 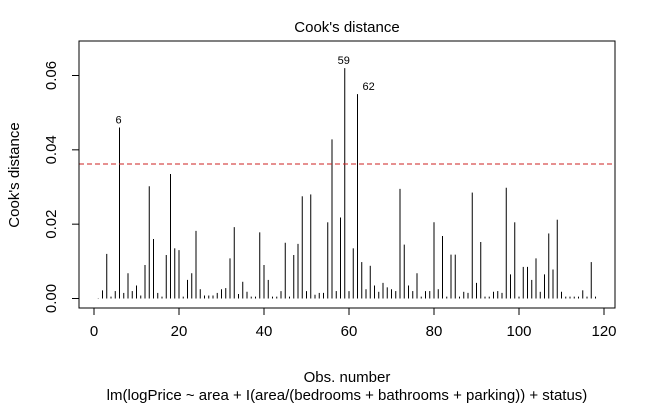 What do you see at coordinates (264, 331) in the screenshot?
I see `x-tick-label-40: 40` at bounding box center [264, 331].